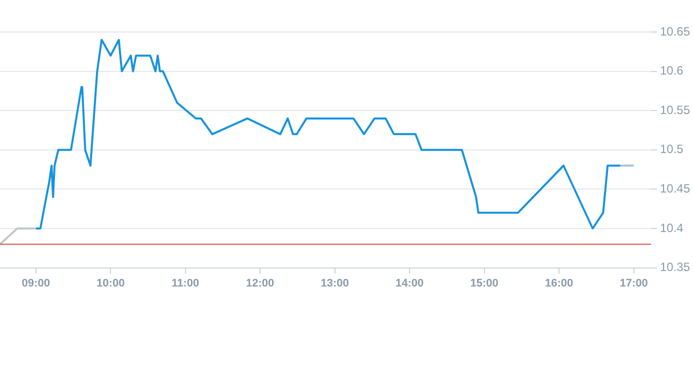  I want to click on x-tick-label: 13:00, so click(334, 283).